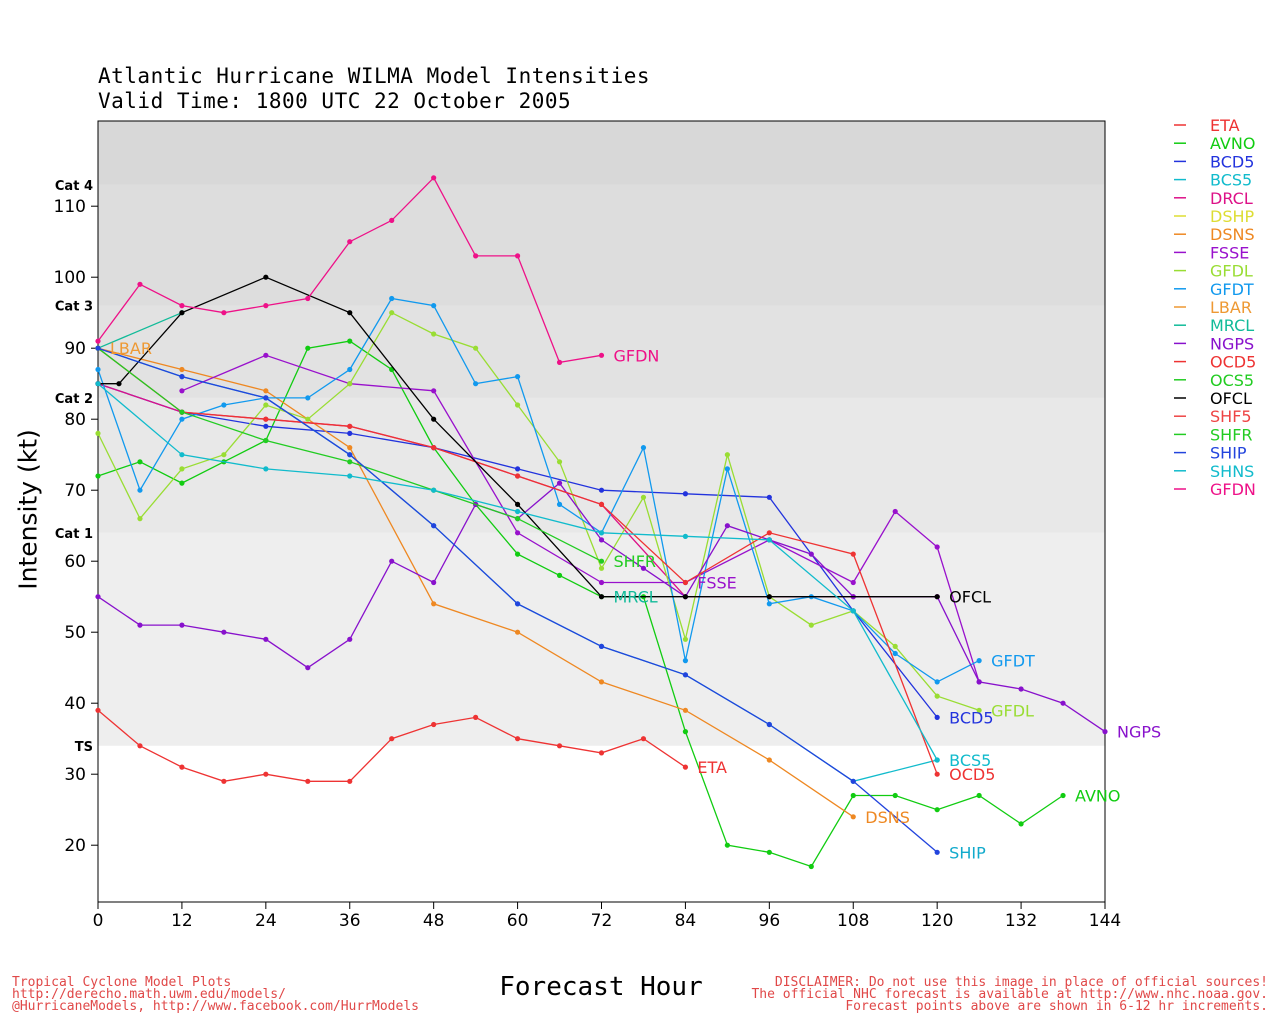 The image size is (1280, 1024). What do you see at coordinates (1231, 180) in the screenshot?
I see `legend-label: BCS5` at bounding box center [1231, 180].